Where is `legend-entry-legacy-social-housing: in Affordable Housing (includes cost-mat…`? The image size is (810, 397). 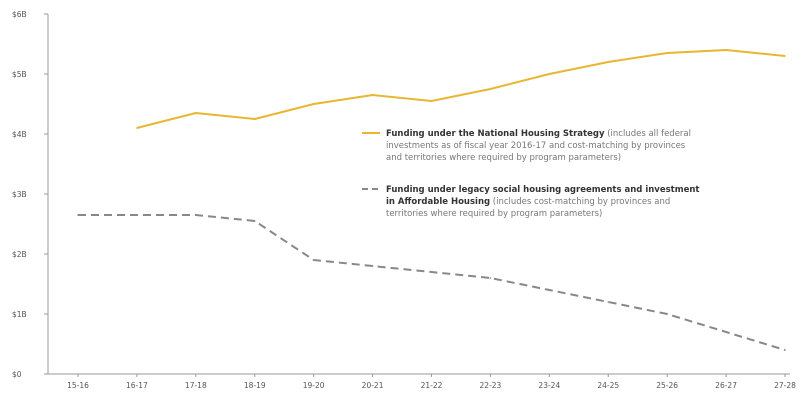
legend-entry-legacy-social-housing: in Affordable Housing (includes cost-mat… is located at coordinates (528, 202).